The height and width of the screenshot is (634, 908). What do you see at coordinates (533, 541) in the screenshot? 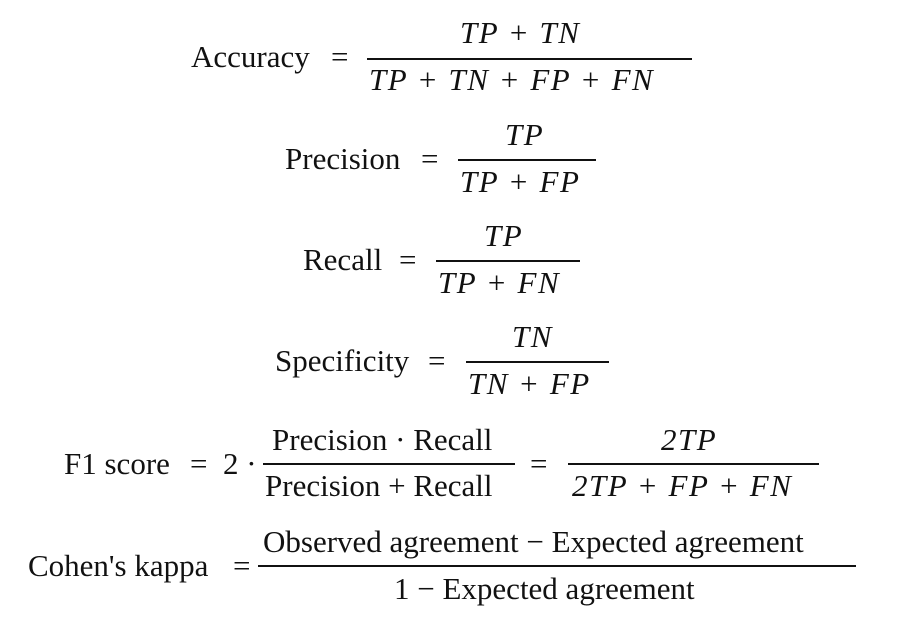
I see `kappa-numerator: Observed agreement − Expected agreement` at bounding box center [533, 541].